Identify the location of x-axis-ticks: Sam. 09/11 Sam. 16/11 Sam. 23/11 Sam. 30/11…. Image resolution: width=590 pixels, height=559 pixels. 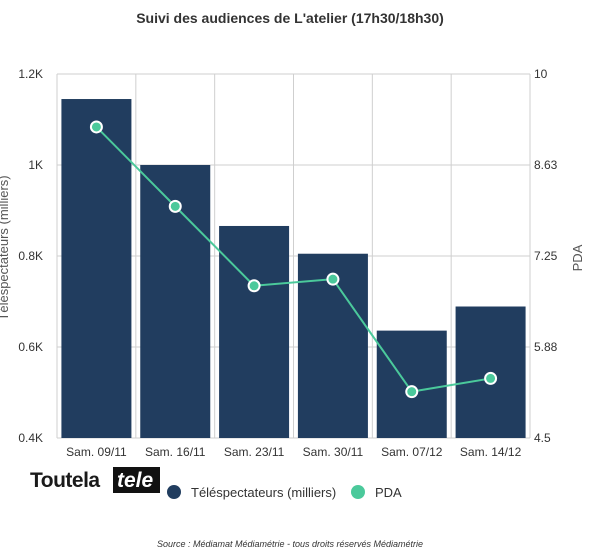
(293, 452).